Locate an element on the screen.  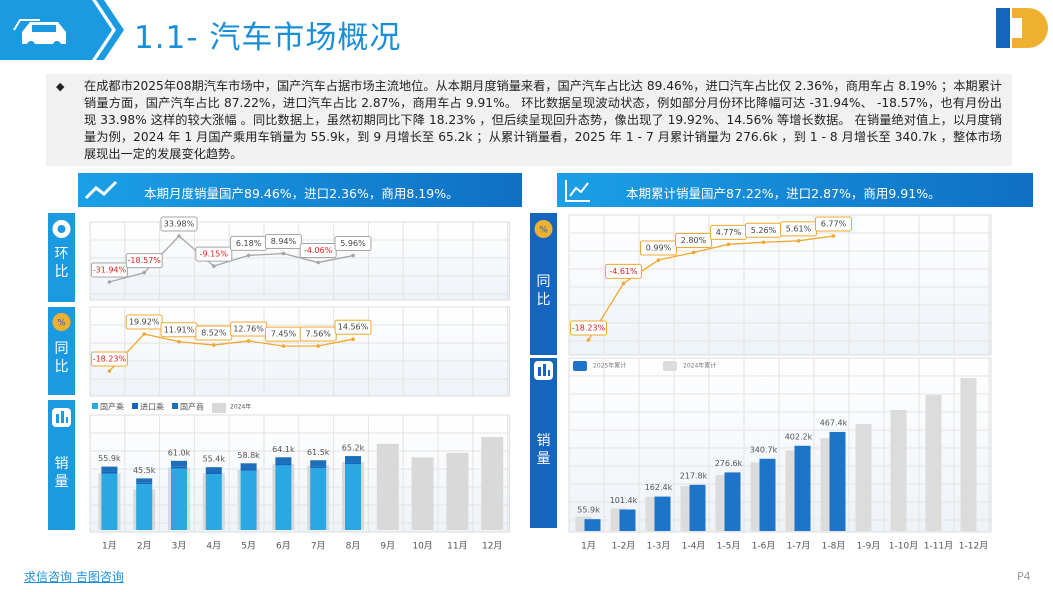
side-icon is located at coordinates (543, 229).